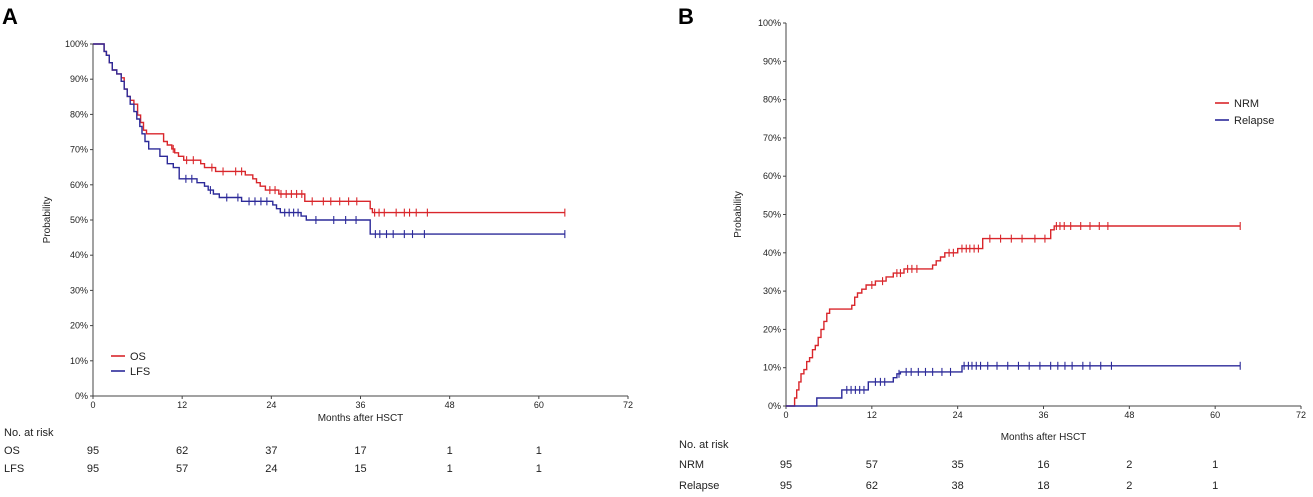 Image resolution: width=1313 pixels, height=497 pixels. Describe the element at coordinates (12, 451) in the screenshot. I see `panel-a-risk-row-label: OS` at that location.